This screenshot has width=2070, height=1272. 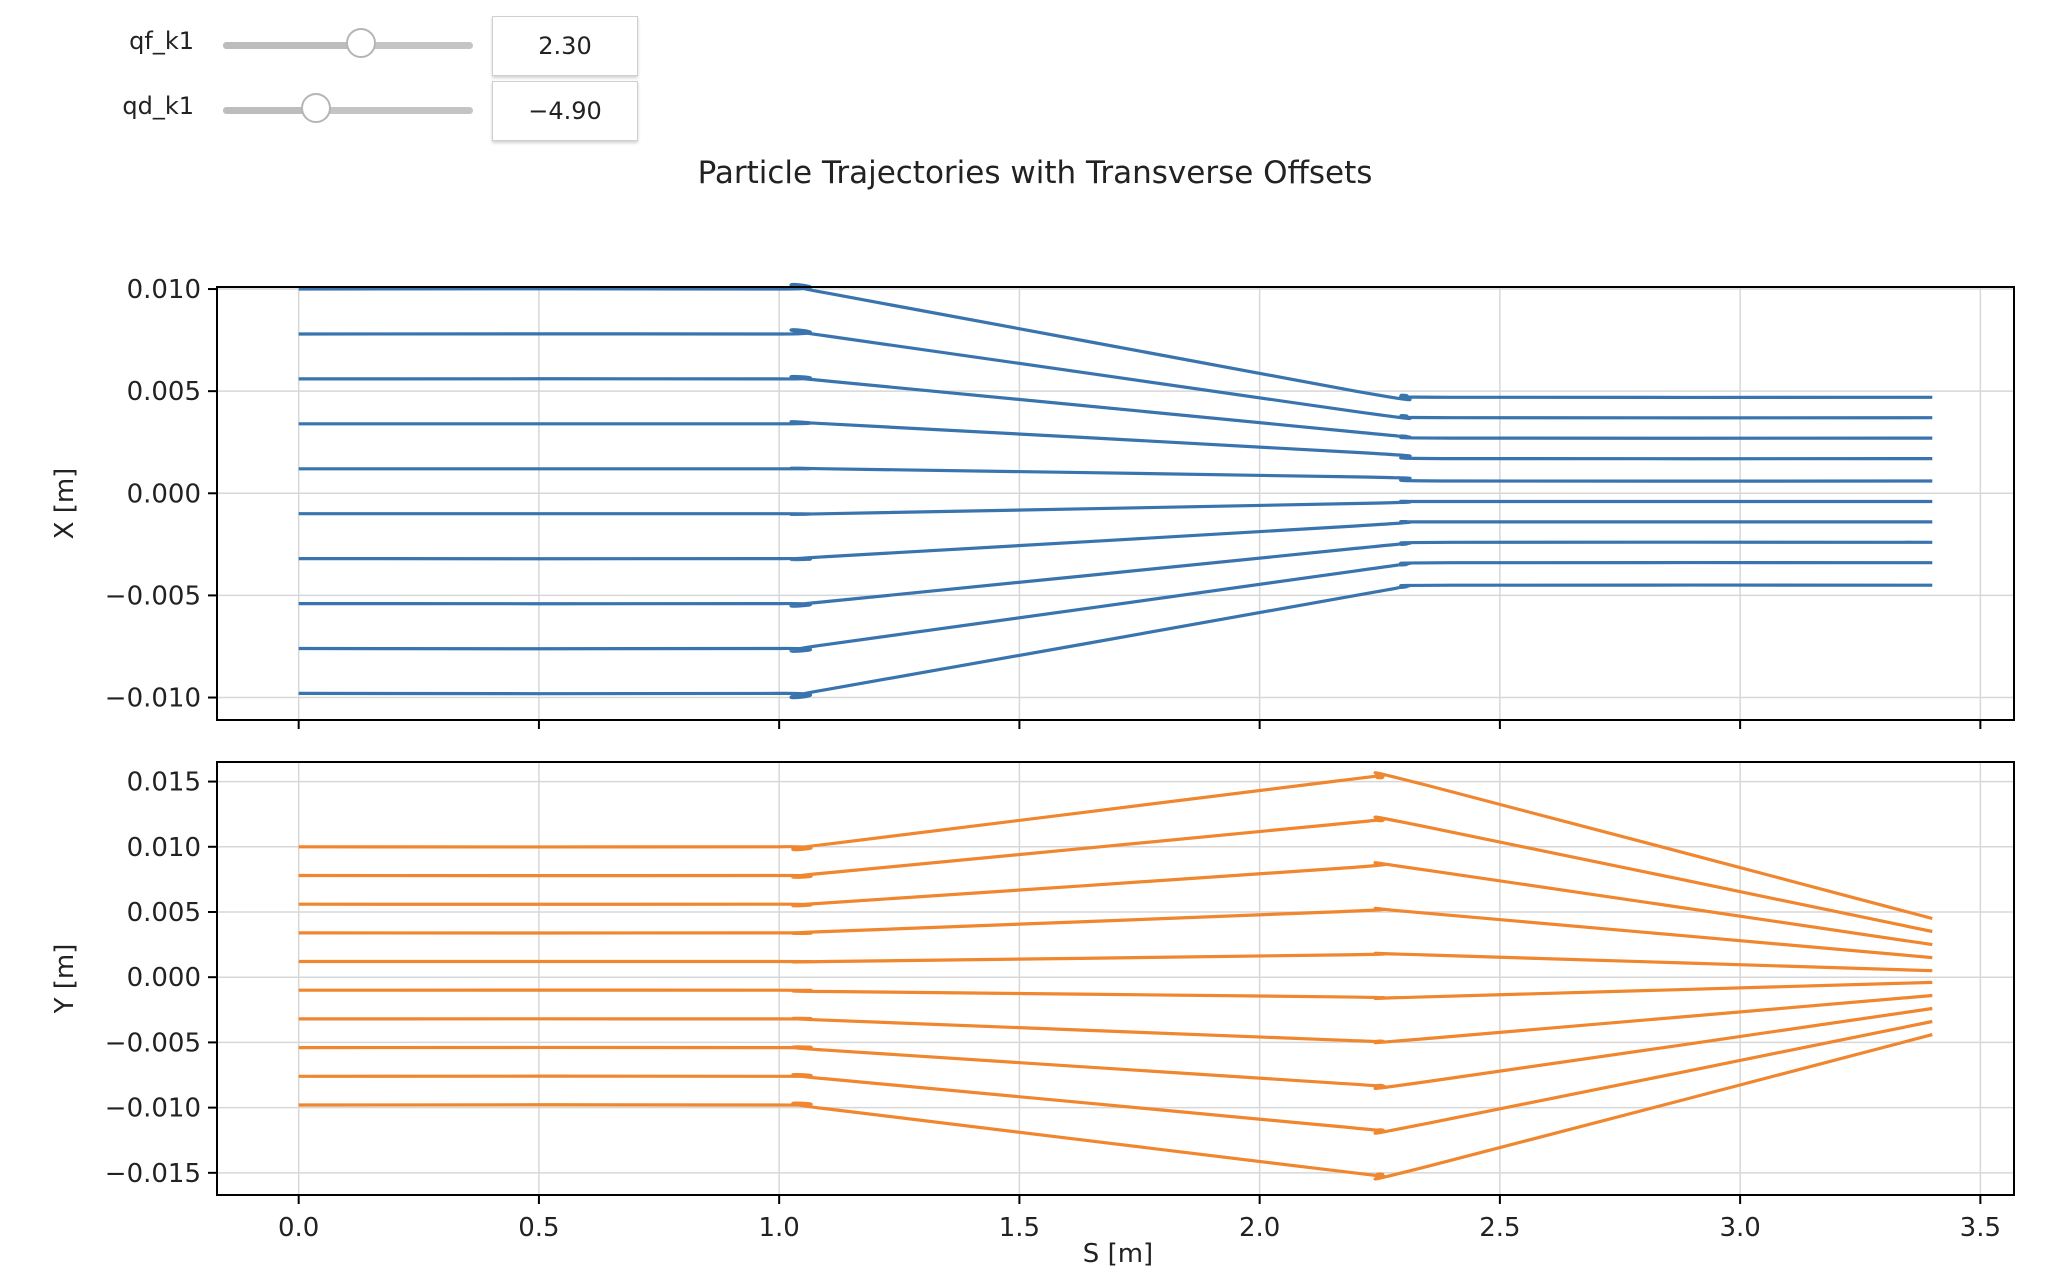 What do you see at coordinates (269, 110) in the screenshot?
I see `qd-slider-fill` at bounding box center [269, 110].